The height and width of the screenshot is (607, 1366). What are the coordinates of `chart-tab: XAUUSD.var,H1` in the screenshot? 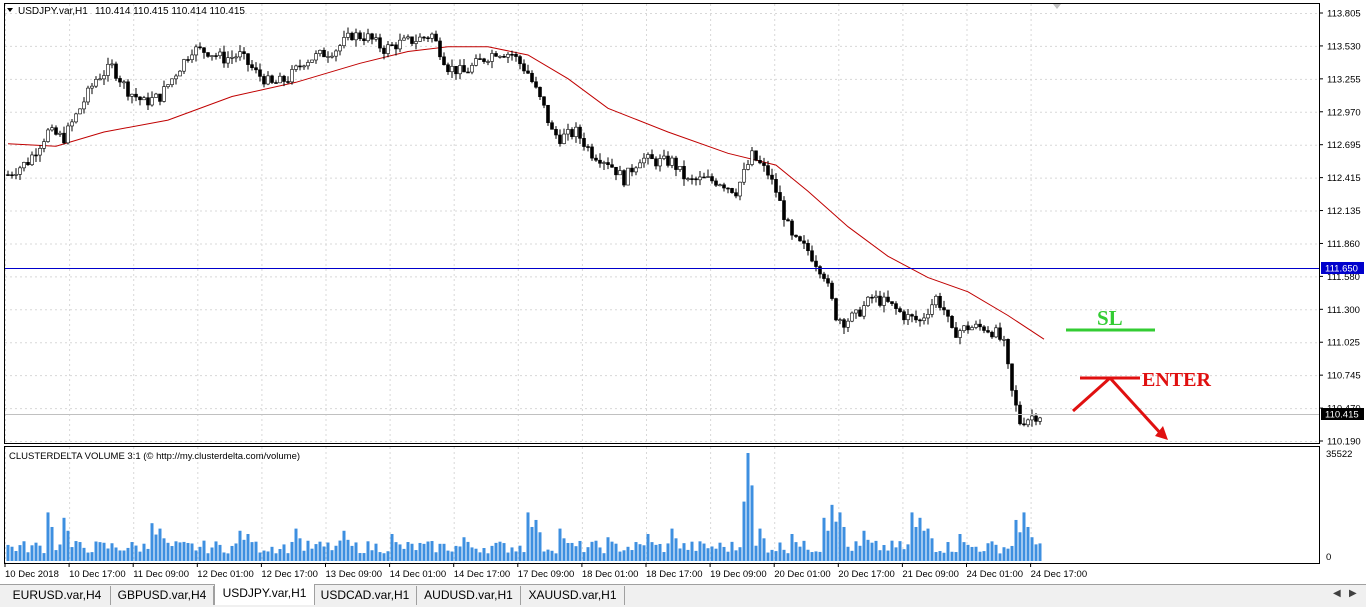 It's located at (573, 595).